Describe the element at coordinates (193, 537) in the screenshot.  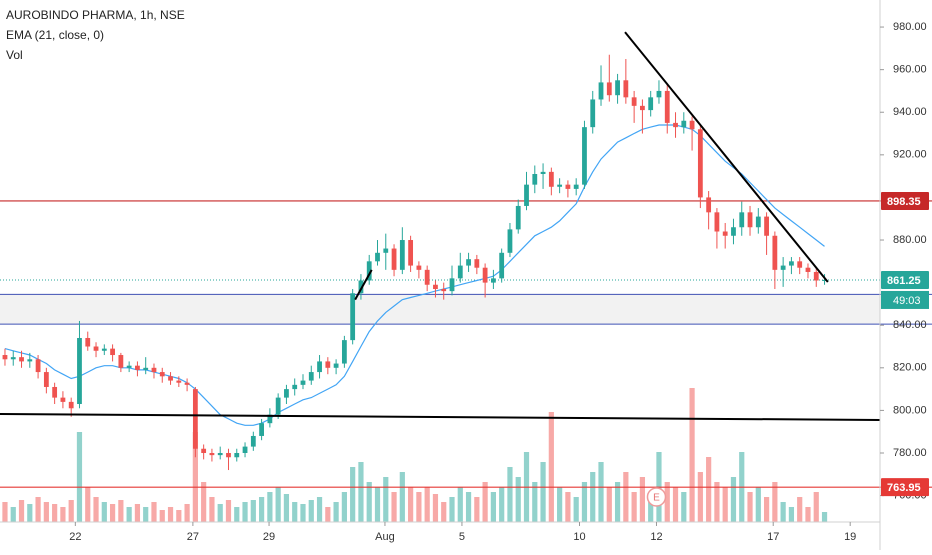
I see `x-tick-label: 27` at that location.